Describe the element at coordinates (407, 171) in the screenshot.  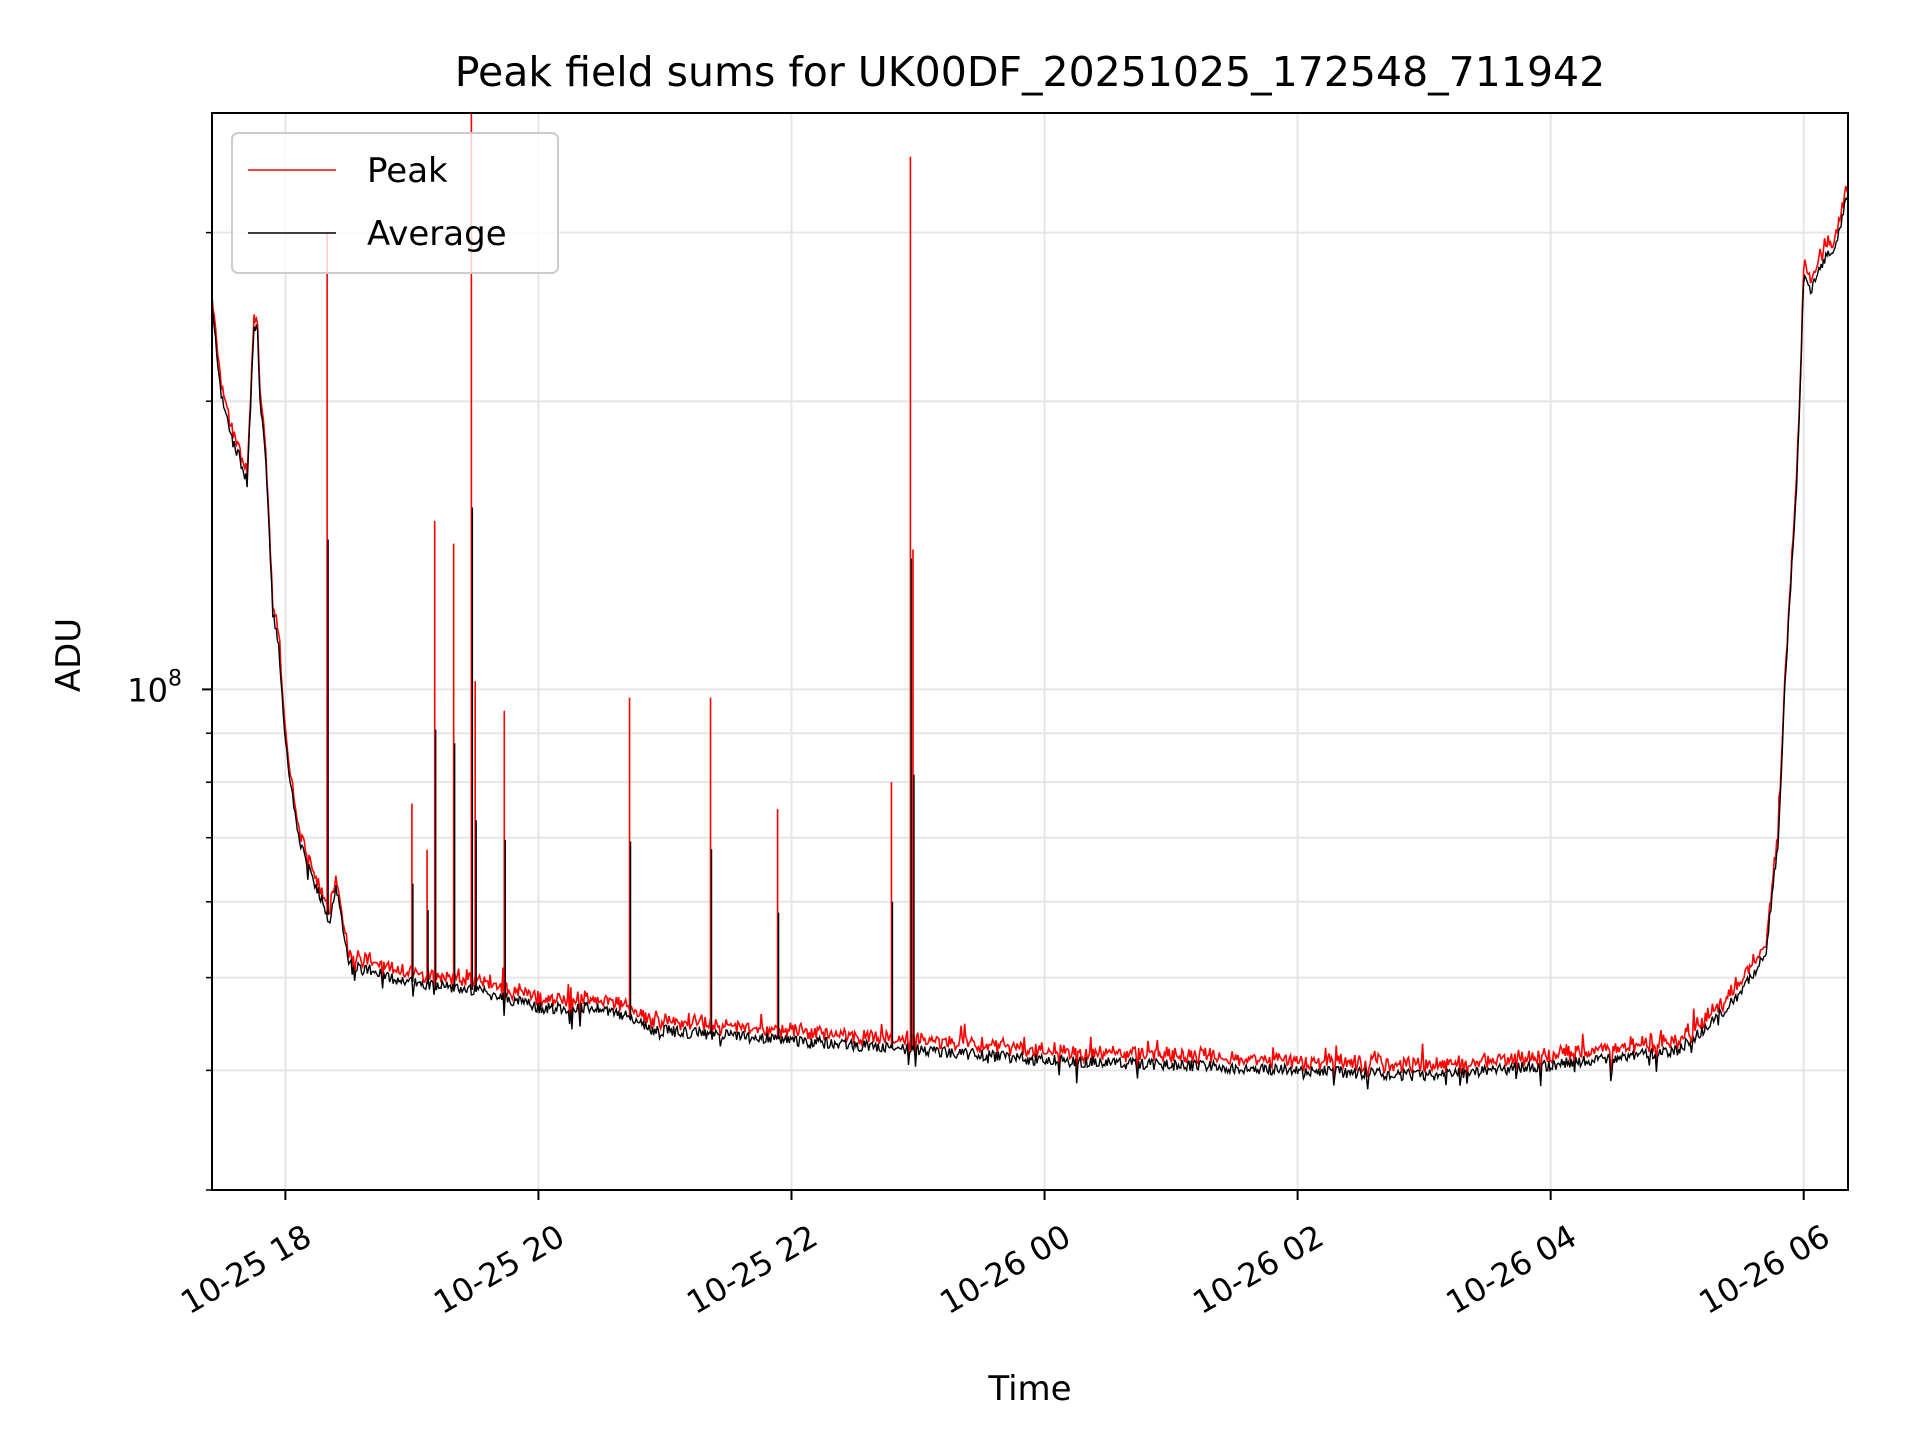
I see `legend-label-peak: Peak` at that location.